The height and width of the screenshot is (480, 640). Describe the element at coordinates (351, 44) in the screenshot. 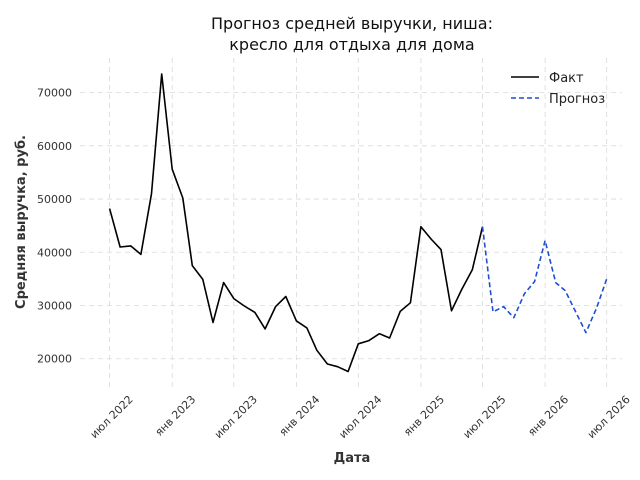

I see `chart-title-line-2: кресло для отдыха для дома` at that location.